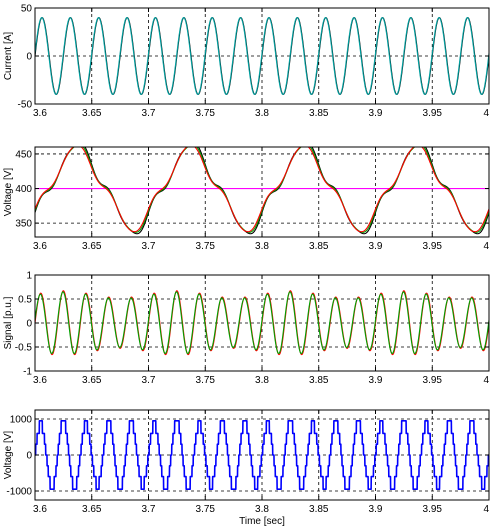 This screenshot has width=496, height=532. What do you see at coordinates (23, 224) in the screenshot?
I see `y-tick-label: 350` at bounding box center [23, 224].